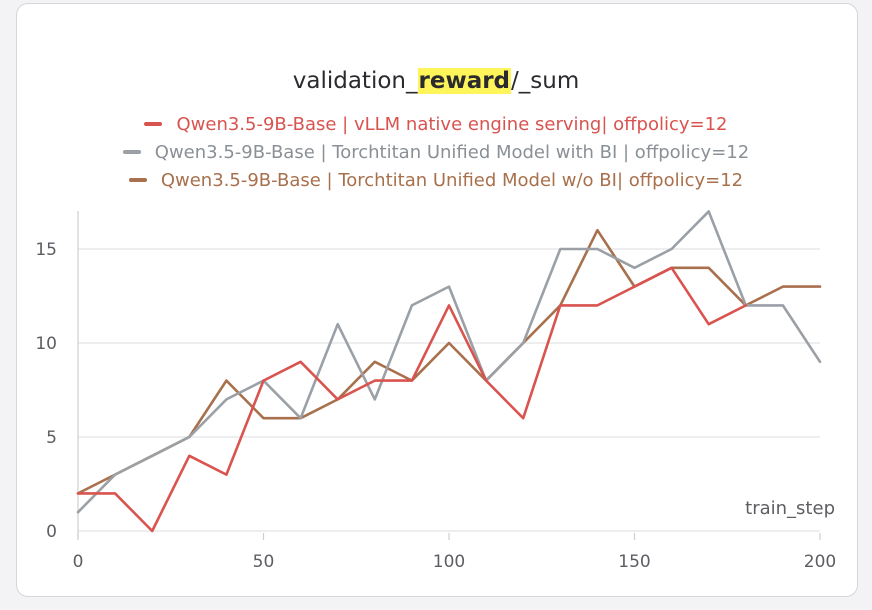 The height and width of the screenshot is (610, 872). Describe the element at coordinates (820, 562) in the screenshot. I see `x-tick-label: 200` at that location.